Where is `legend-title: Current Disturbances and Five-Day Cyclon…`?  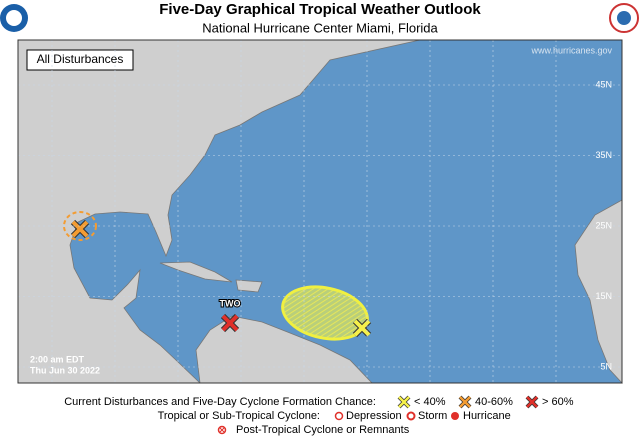
legend-title: Current Disturbances and Five-Day Cyclon… is located at coordinates (220, 402).